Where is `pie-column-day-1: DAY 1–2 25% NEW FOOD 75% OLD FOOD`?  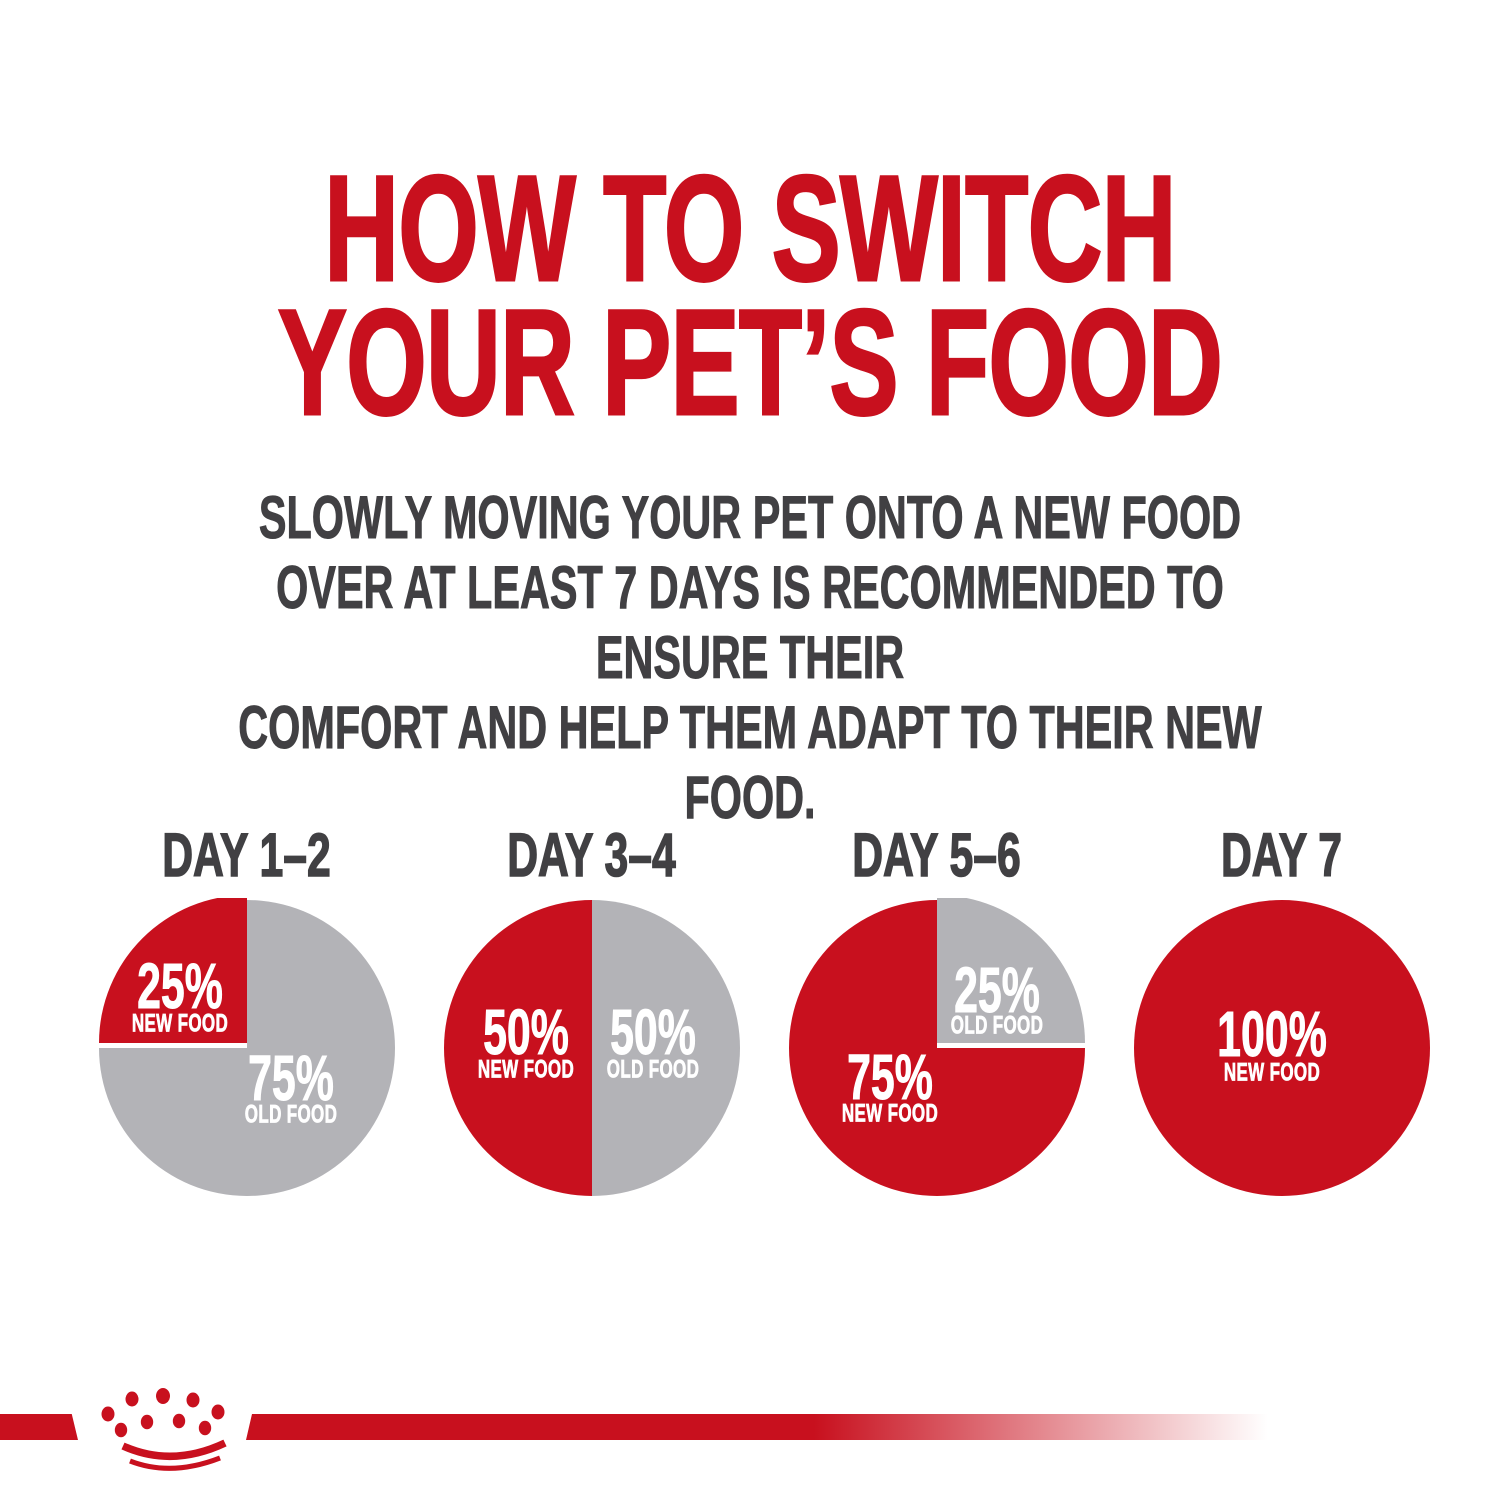 pie-column-day-1: DAY 1–2 25% NEW FOOD 75% OLD FOOD is located at coordinates (246, 1009).